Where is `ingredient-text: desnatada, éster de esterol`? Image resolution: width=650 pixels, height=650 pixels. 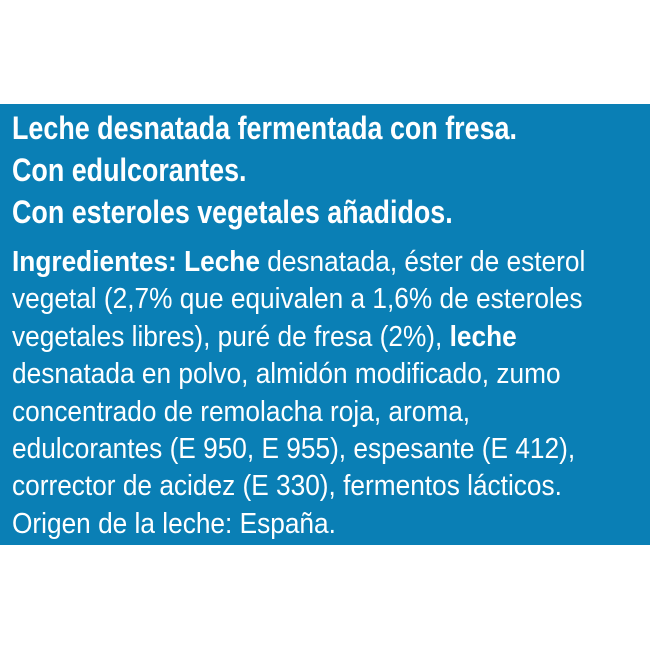 ingredient-text: desnatada, éster de esterol is located at coordinates (422, 262).